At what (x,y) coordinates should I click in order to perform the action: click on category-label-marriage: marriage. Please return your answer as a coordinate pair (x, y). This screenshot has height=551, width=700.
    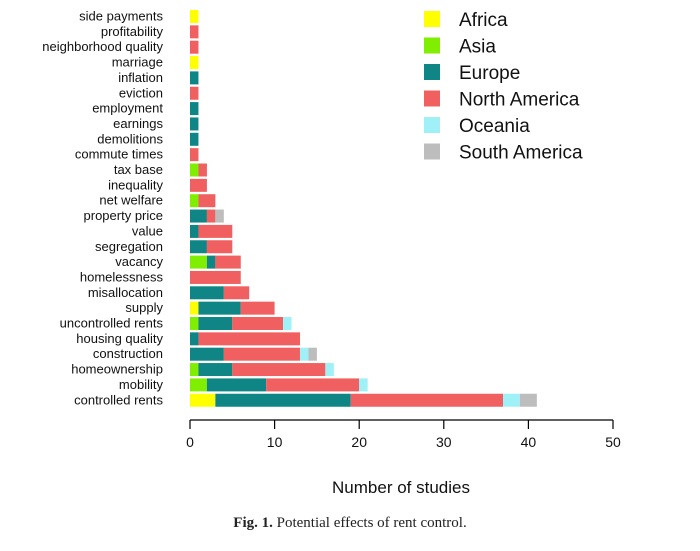
    Looking at the image, I should click on (137, 62).